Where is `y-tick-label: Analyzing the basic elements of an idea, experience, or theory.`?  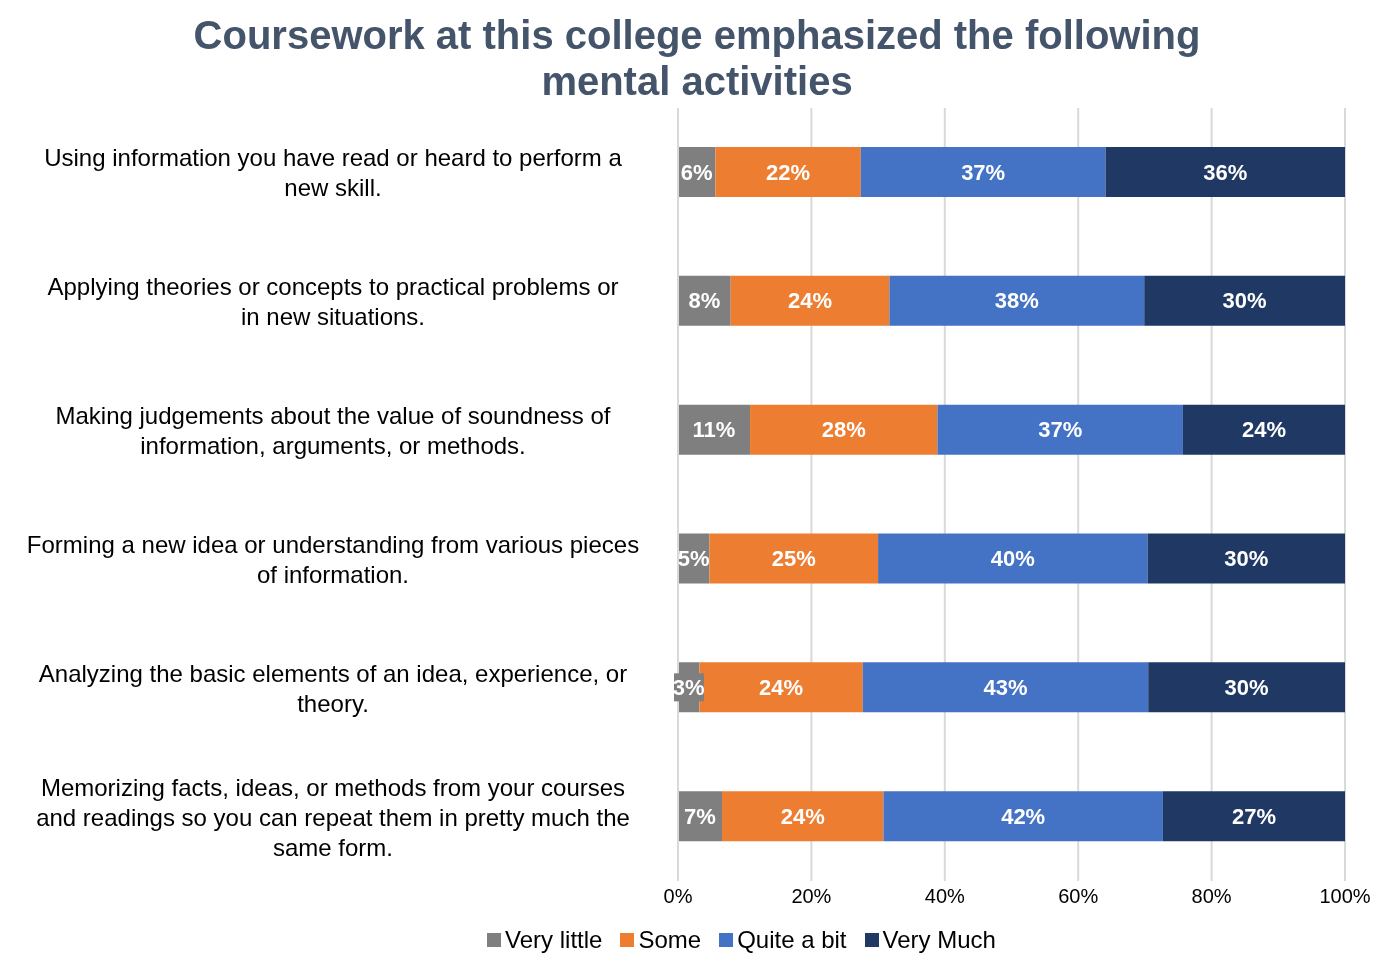
y-tick-label: Analyzing the basic elements of an idea, experience, or theory. is located at coordinates (333, 688).